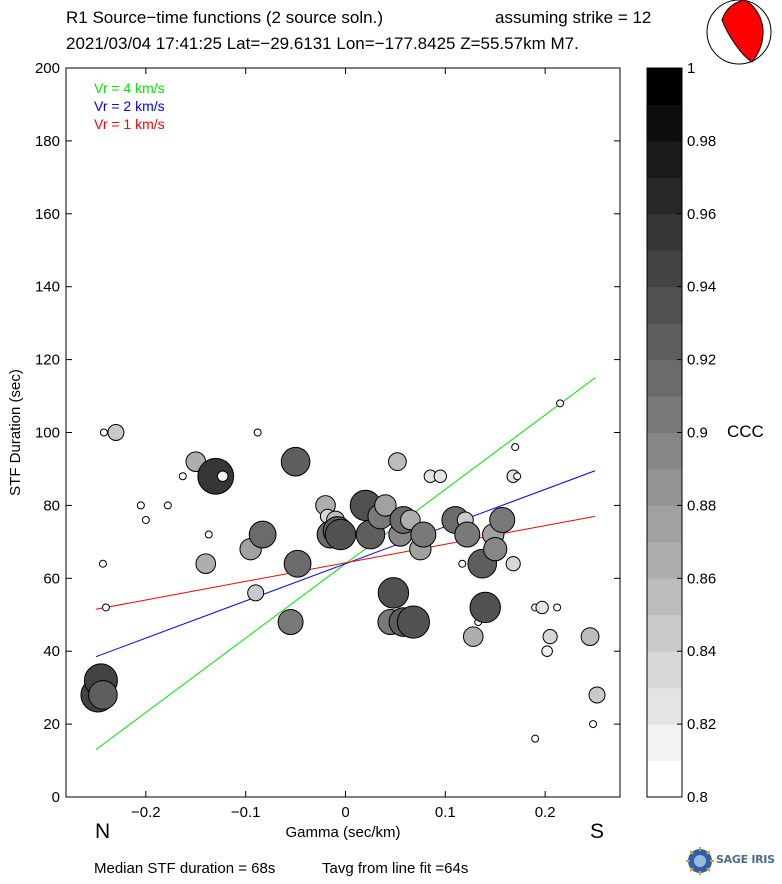 The height and width of the screenshot is (884, 782). What do you see at coordinates (573, 17) in the screenshot?
I see `strike-text: assuming strike = 12` at bounding box center [573, 17].